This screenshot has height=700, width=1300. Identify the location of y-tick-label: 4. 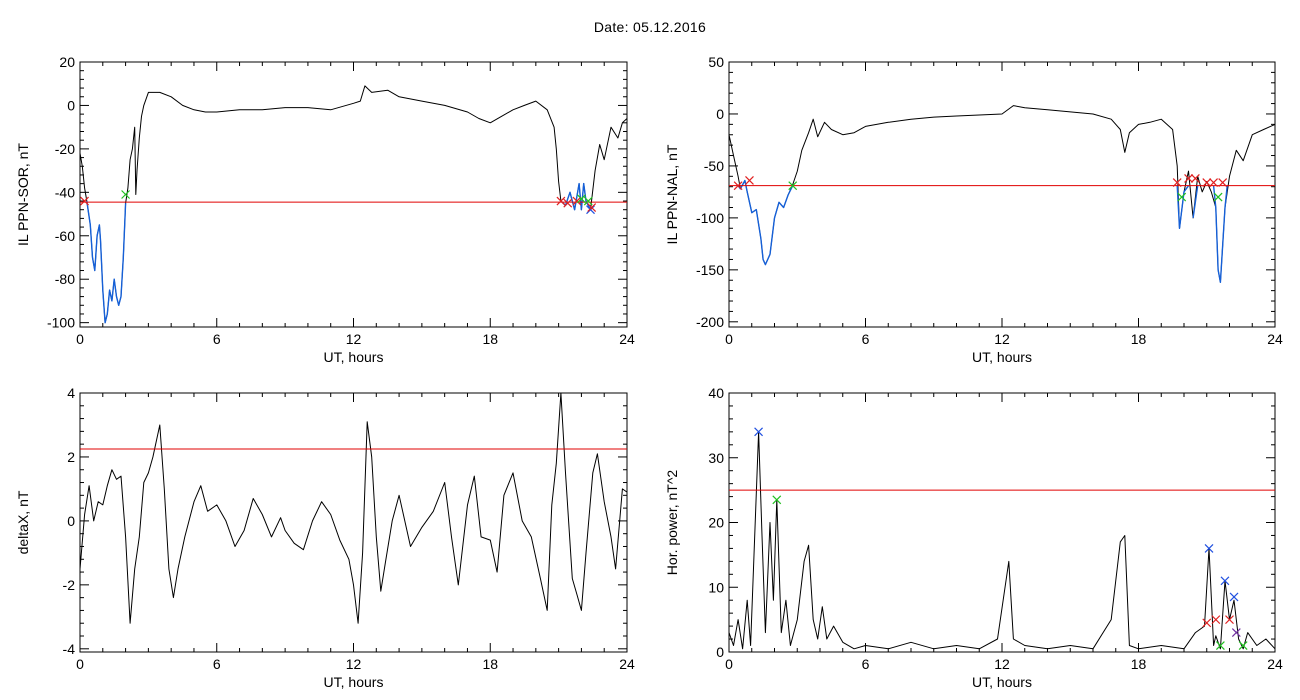
(71, 393).